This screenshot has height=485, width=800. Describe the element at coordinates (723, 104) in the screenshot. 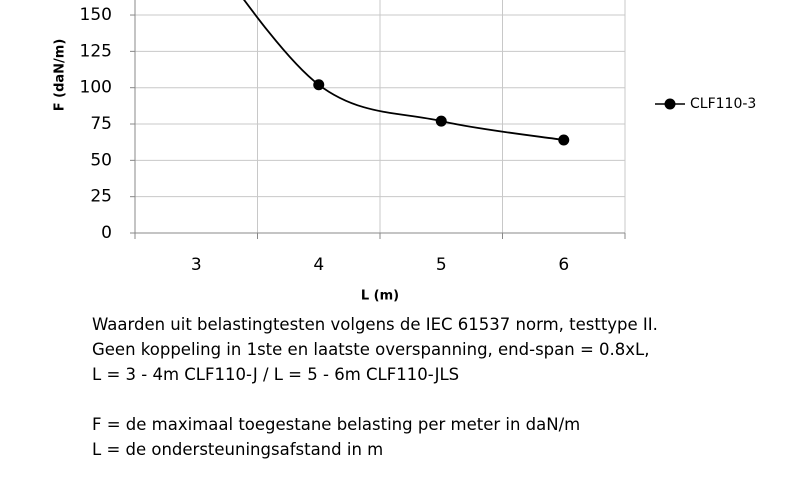

I see `legend-label: CLF110-3` at that location.